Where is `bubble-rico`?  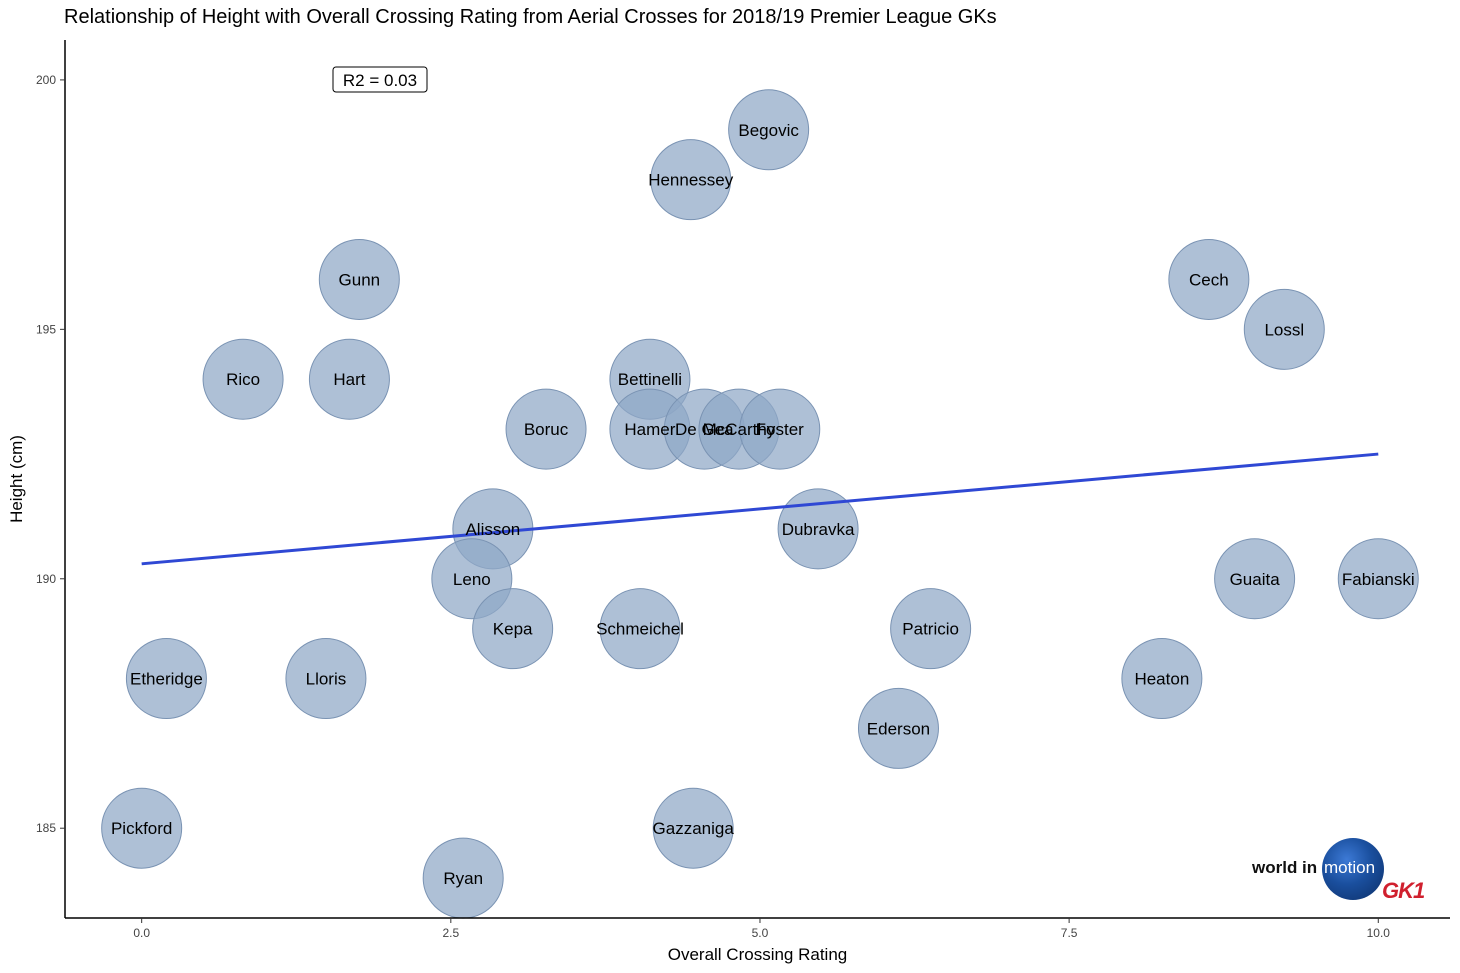
bubble-rico is located at coordinates (243, 379).